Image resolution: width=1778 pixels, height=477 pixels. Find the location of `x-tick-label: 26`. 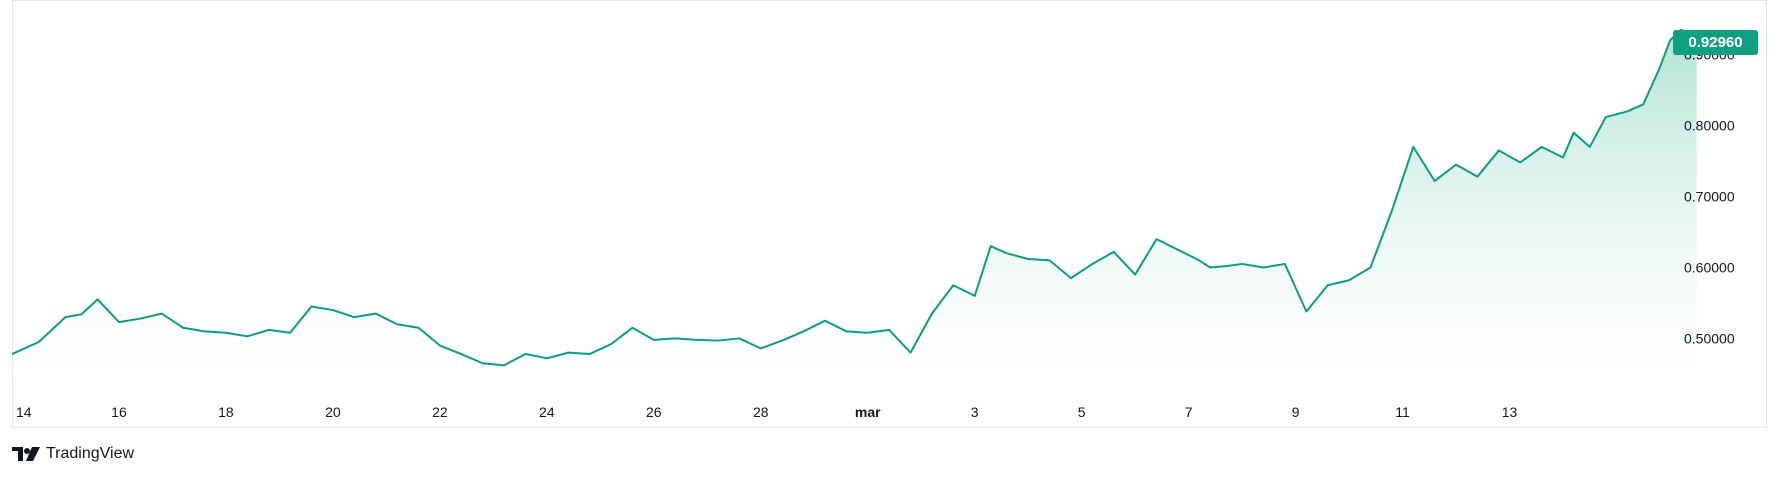

x-tick-label: 26 is located at coordinates (654, 412).